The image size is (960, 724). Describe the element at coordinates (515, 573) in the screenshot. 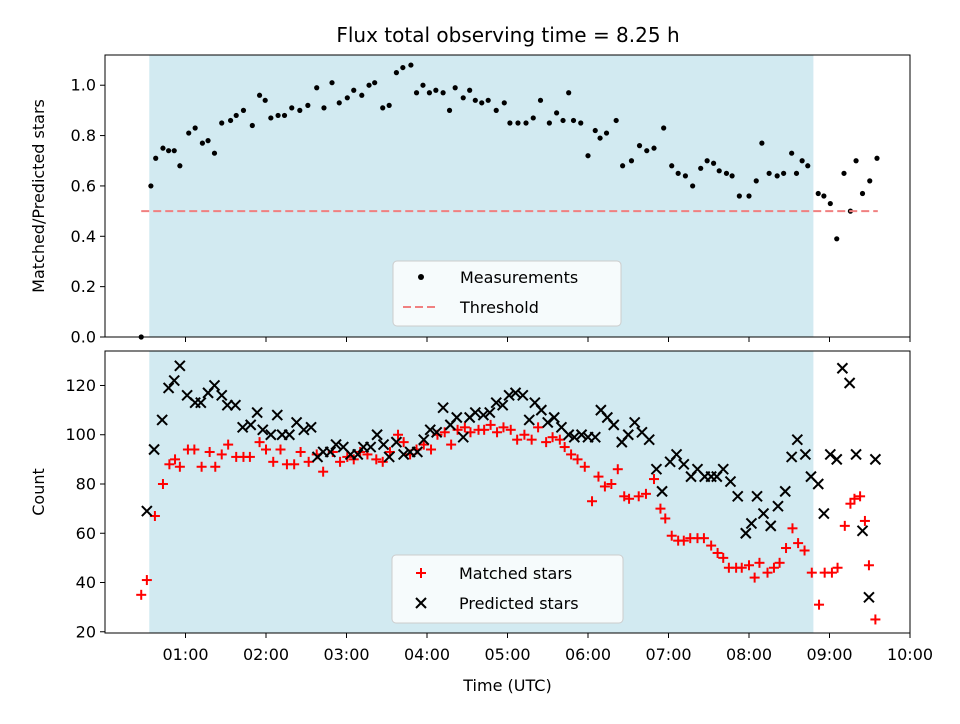

I see `legend-matched-label: Matched stars` at that location.